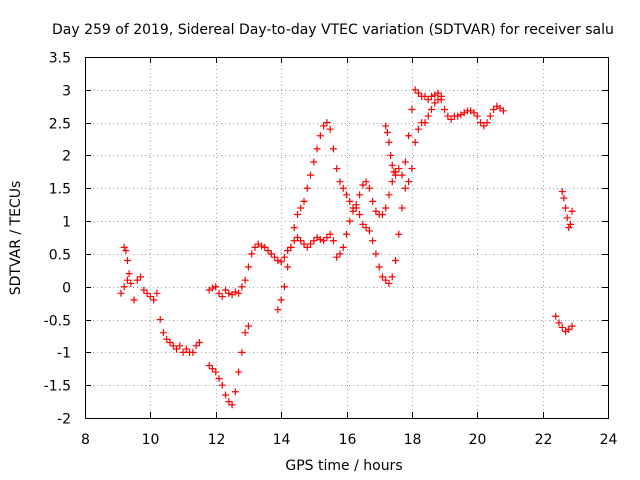  Describe the element at coordinates (66, 289) in the screenshot. I see `y-tick-label: 0` at that location.